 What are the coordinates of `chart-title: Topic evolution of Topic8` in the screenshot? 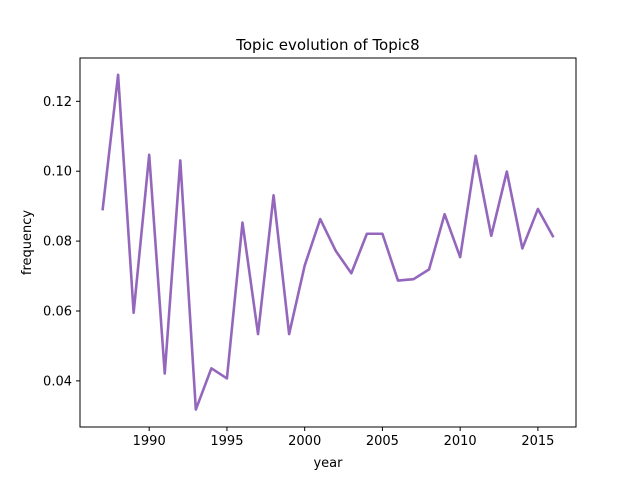 It's located at (327, 45).